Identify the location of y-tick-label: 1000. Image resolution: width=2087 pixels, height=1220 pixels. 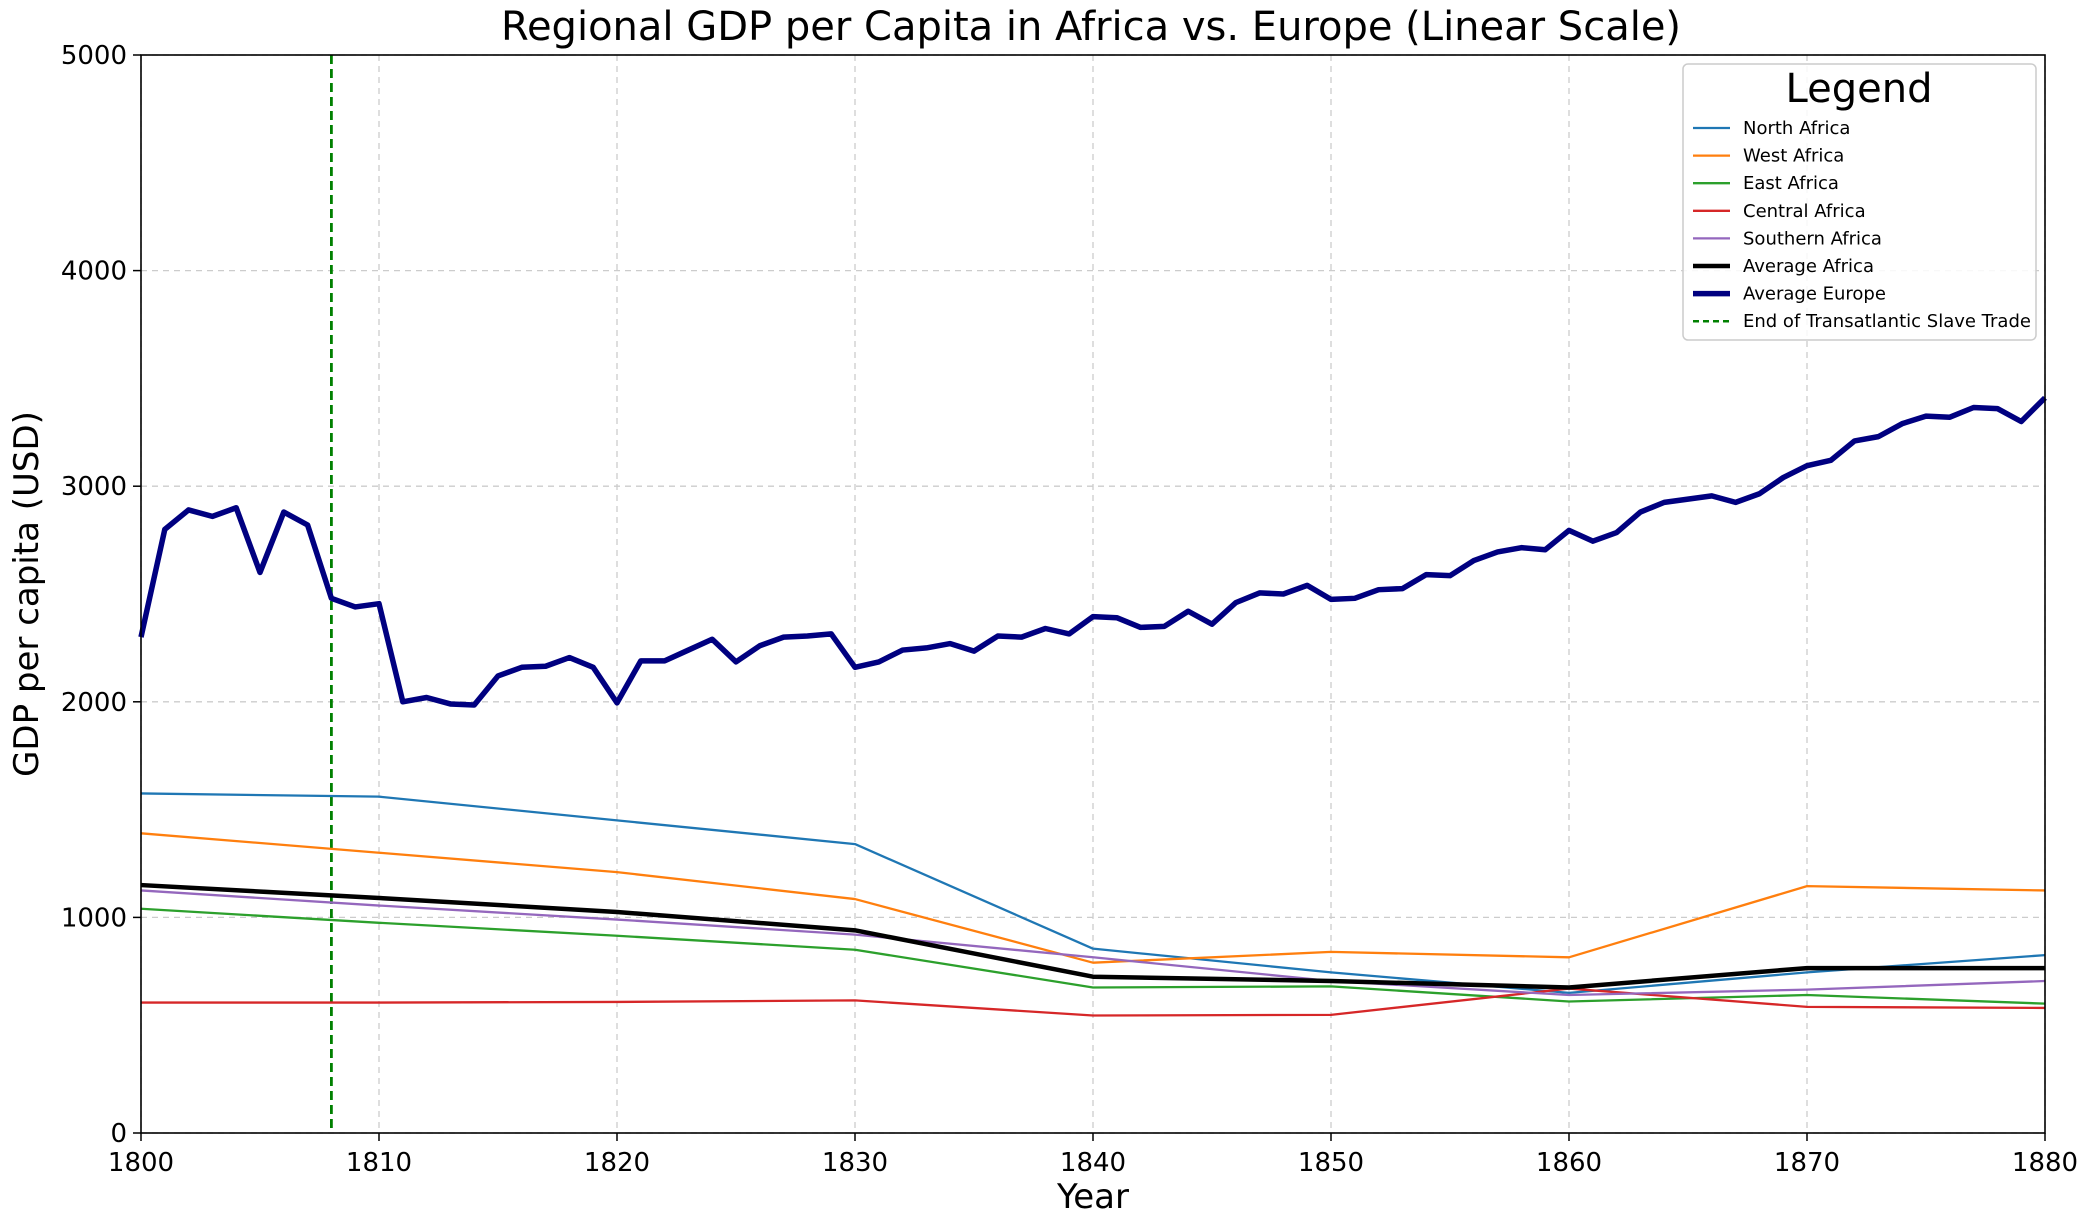
(94, 918).